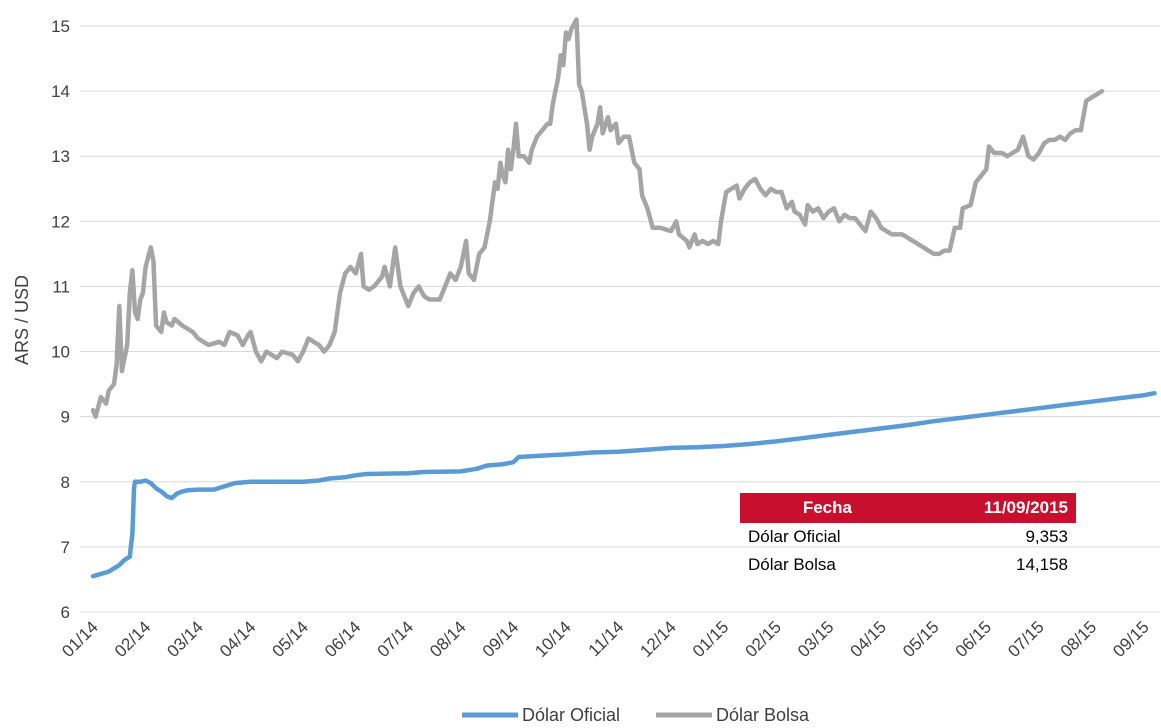 This screenshot has width=1161, height=728. I want to click on legend: Dólar Oficial Dólar Bolsa, so click(636, 715).